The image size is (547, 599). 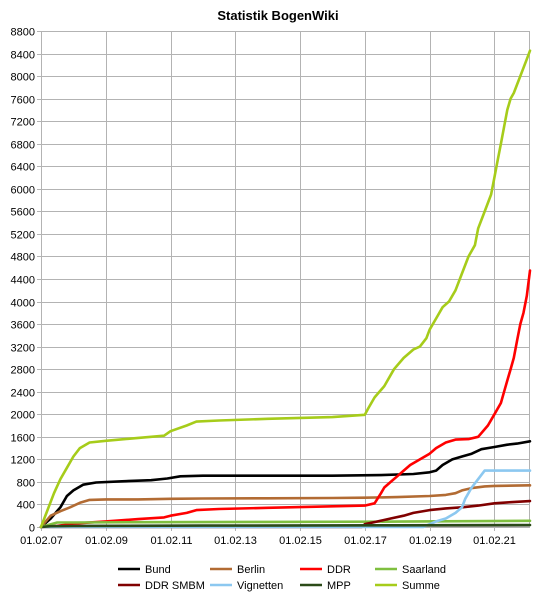 What do you see at coordinates (260, 586) in the screenshot?
I see `legend-label-vignetten: Vignetten` at bounding box center [260, 586].